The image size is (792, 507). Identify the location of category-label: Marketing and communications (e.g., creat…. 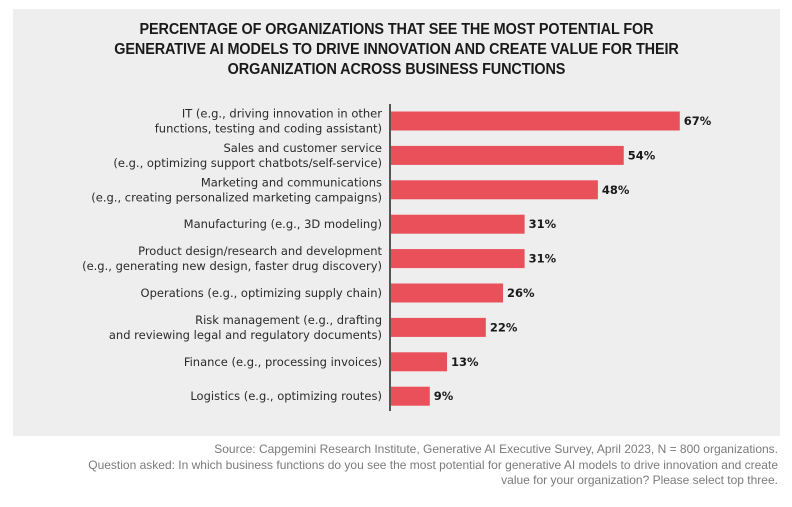
(236, 189).